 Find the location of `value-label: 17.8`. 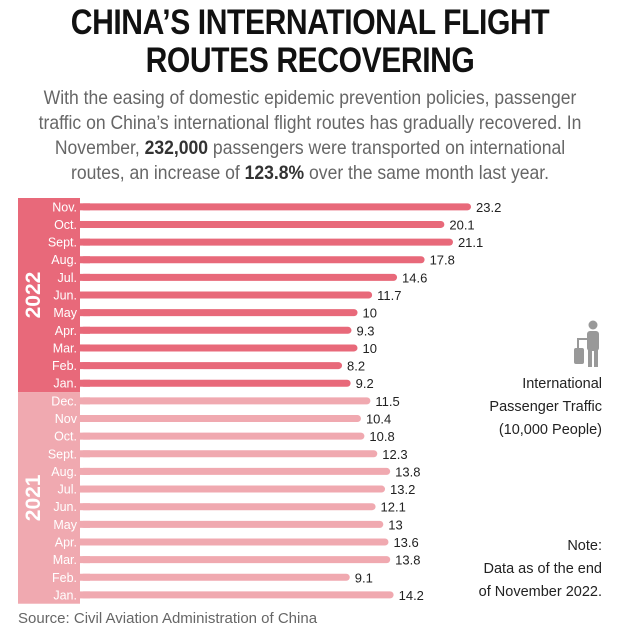

value-label: 17.8 is located at coordinates (442, 260).